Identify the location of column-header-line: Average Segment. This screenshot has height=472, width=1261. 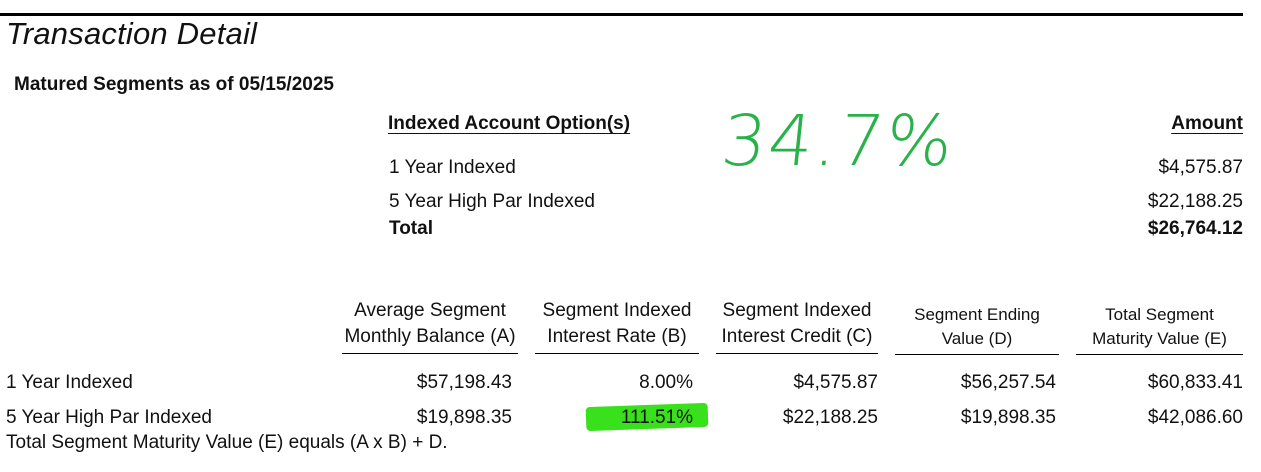
(430, 310).